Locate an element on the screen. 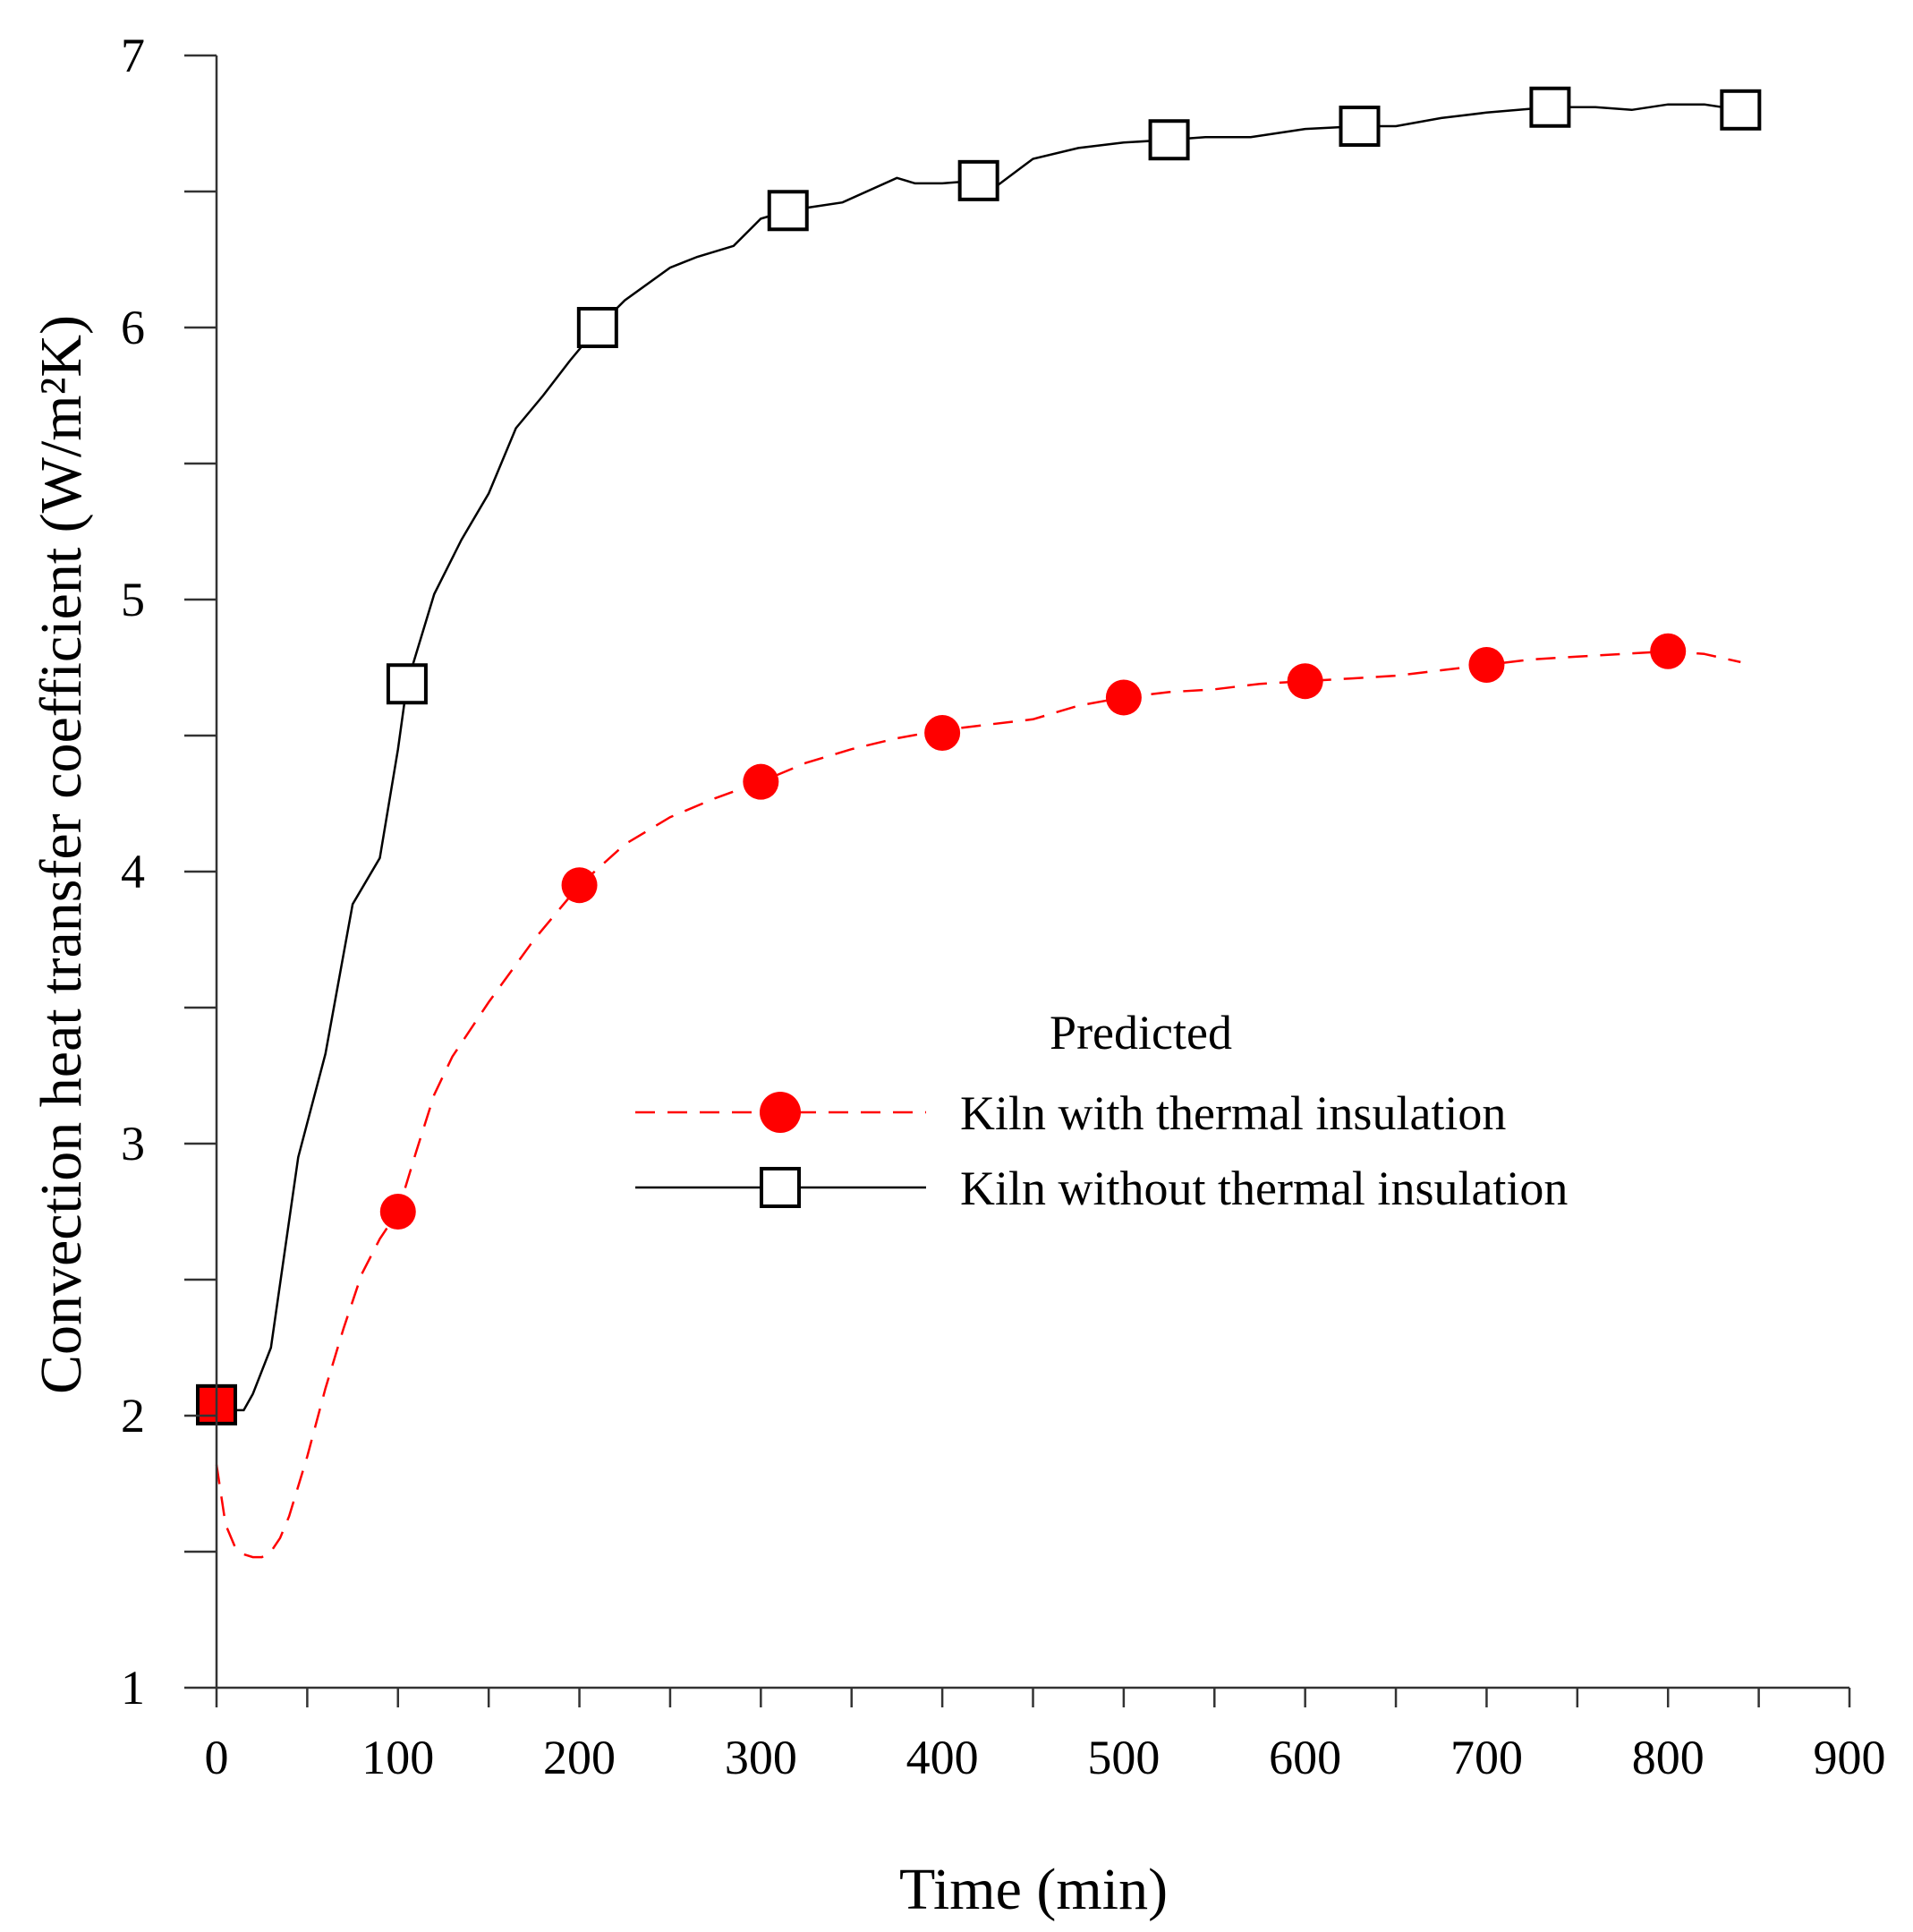  legend-title: Predicted is located at coordinates (1141, 1033).